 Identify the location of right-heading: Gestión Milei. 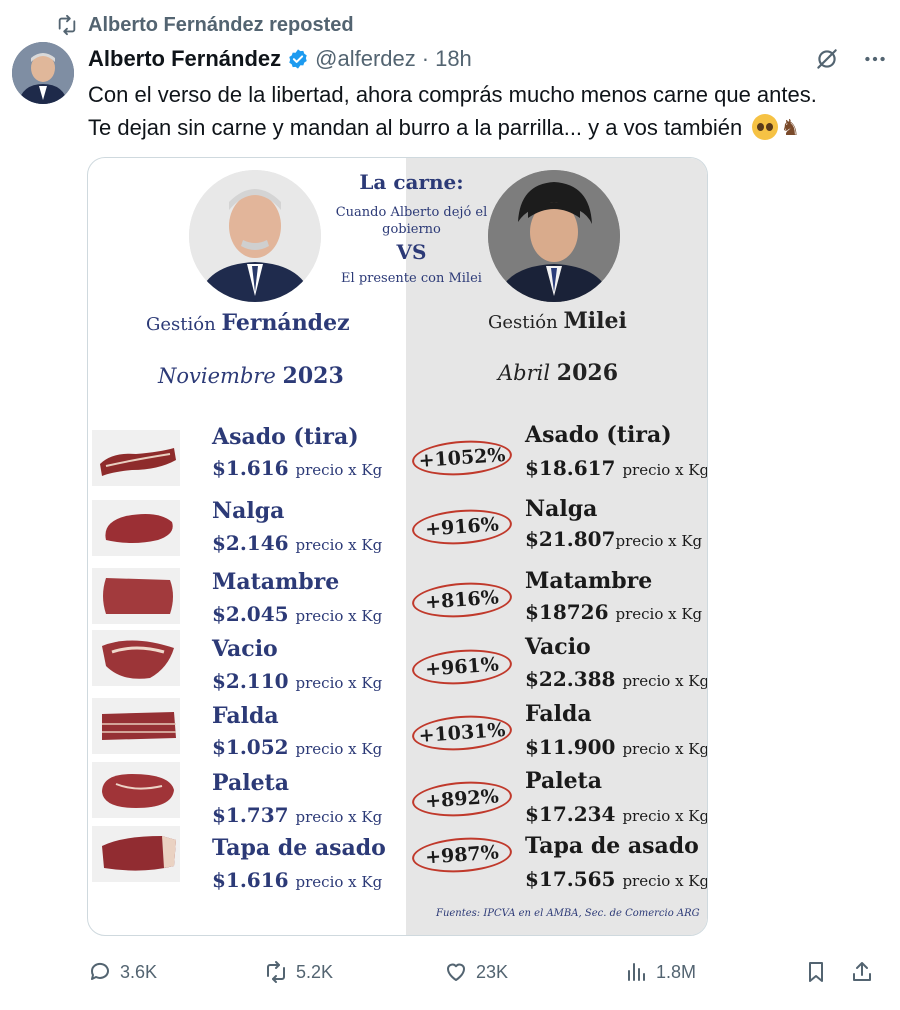
(557, 321).